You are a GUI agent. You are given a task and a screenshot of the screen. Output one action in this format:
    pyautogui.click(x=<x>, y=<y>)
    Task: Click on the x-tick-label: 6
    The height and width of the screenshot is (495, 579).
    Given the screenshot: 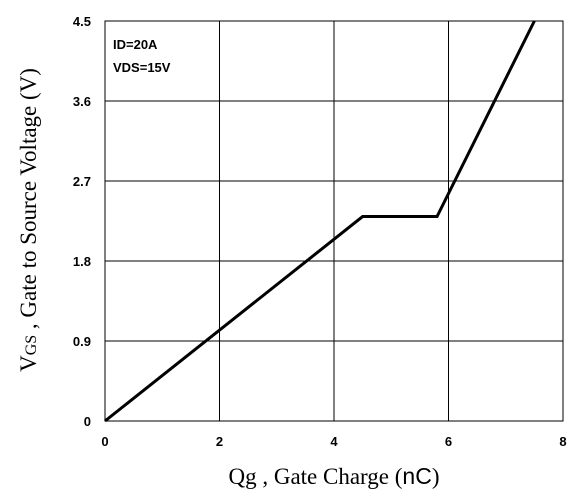 What is the action you would take?
    pyautogui.click(x=448, y=441)
    